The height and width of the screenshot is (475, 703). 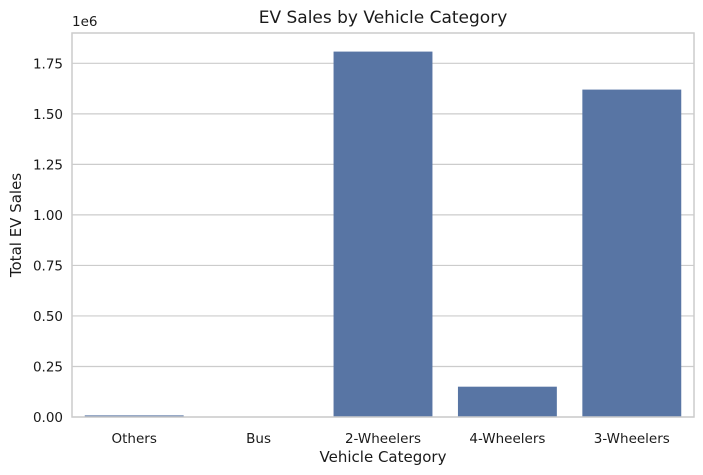 I want to click on bar-others, so click(x=134, y=416).